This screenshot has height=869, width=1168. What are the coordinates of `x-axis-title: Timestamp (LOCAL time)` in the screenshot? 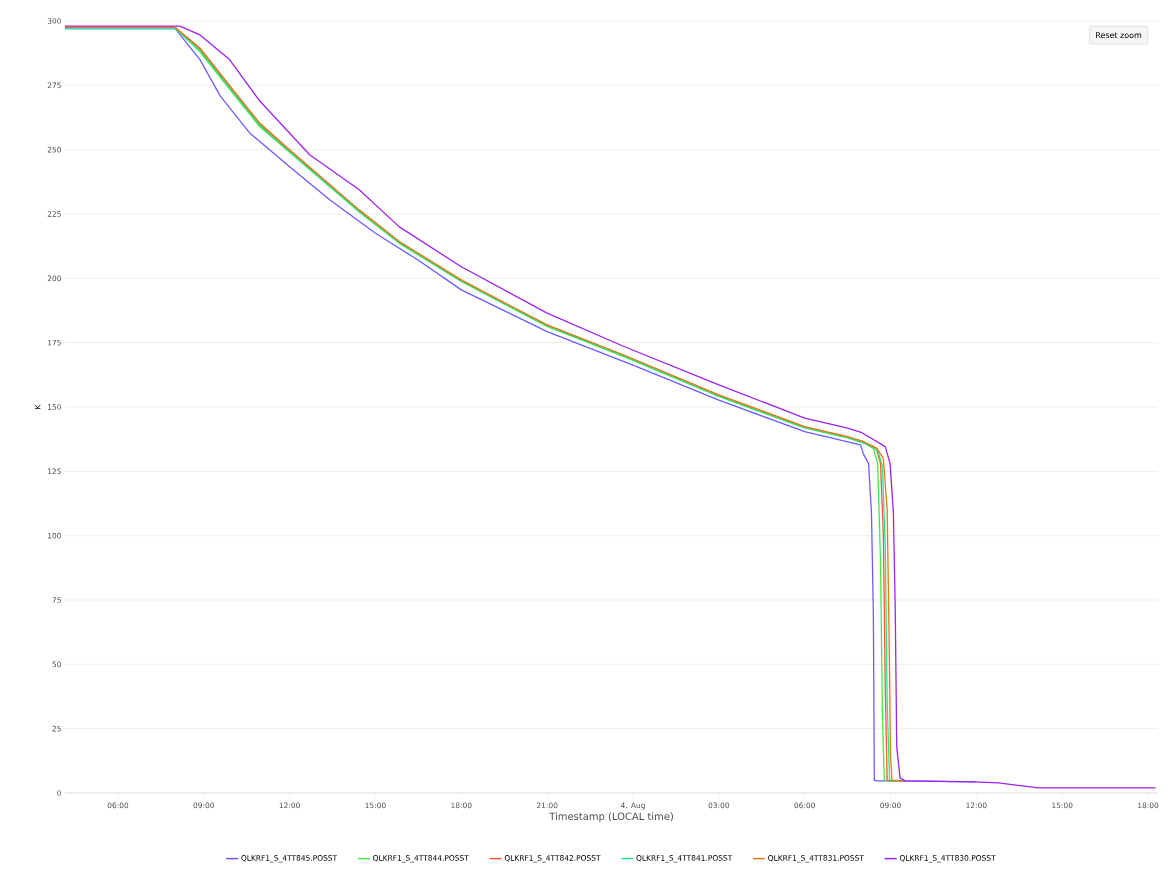 It's located at (611, 817).